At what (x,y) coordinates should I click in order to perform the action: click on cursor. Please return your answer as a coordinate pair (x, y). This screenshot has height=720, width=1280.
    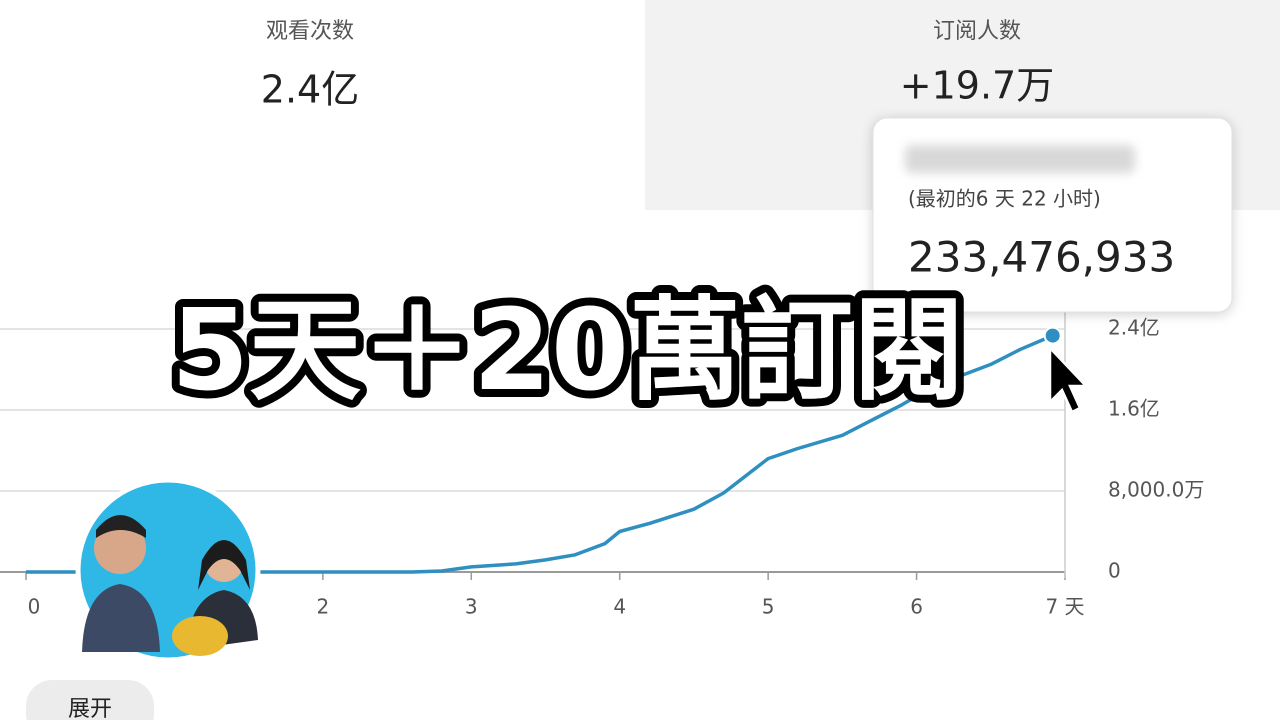
    Looking at the image, I should click on (1068, 379).